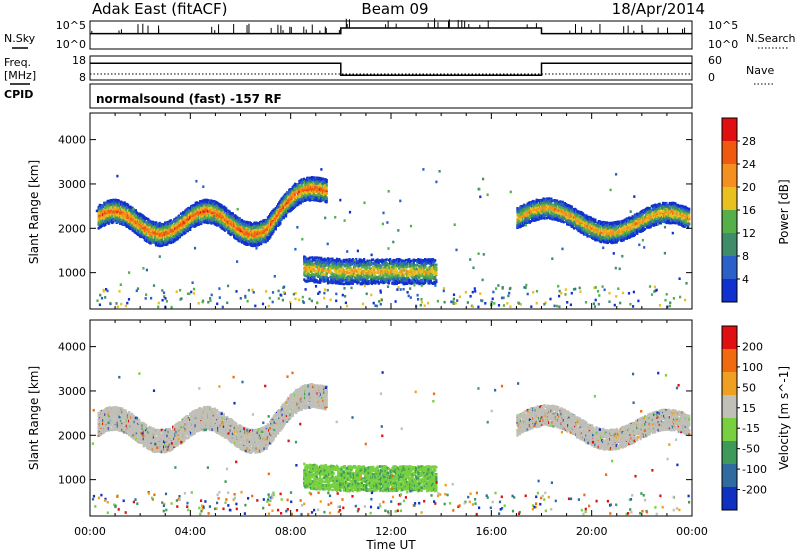 The width and height of the screenshot is (800, 554). What do you see at coordinates (391, 31) in the screenshot?
I see `nsky-series-line` at bounding box center [391, 31].